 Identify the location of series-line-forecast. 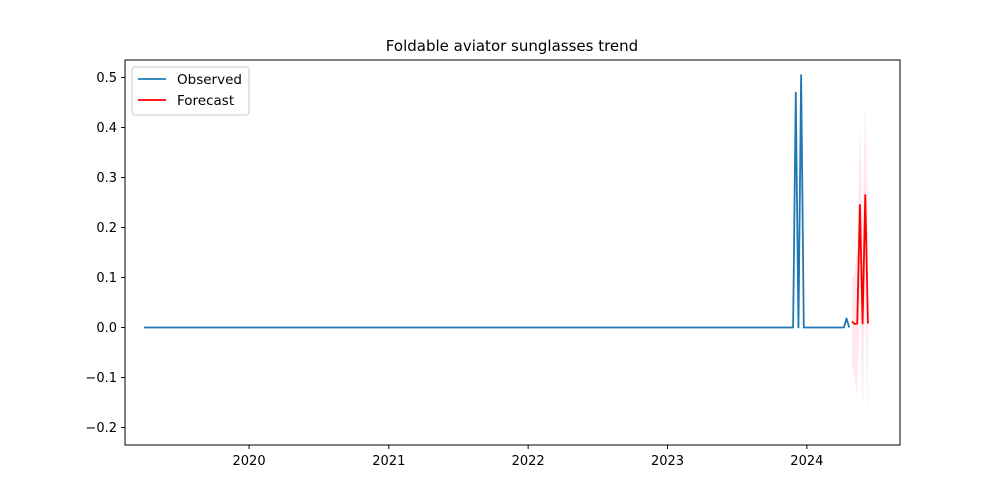
(860, 259).